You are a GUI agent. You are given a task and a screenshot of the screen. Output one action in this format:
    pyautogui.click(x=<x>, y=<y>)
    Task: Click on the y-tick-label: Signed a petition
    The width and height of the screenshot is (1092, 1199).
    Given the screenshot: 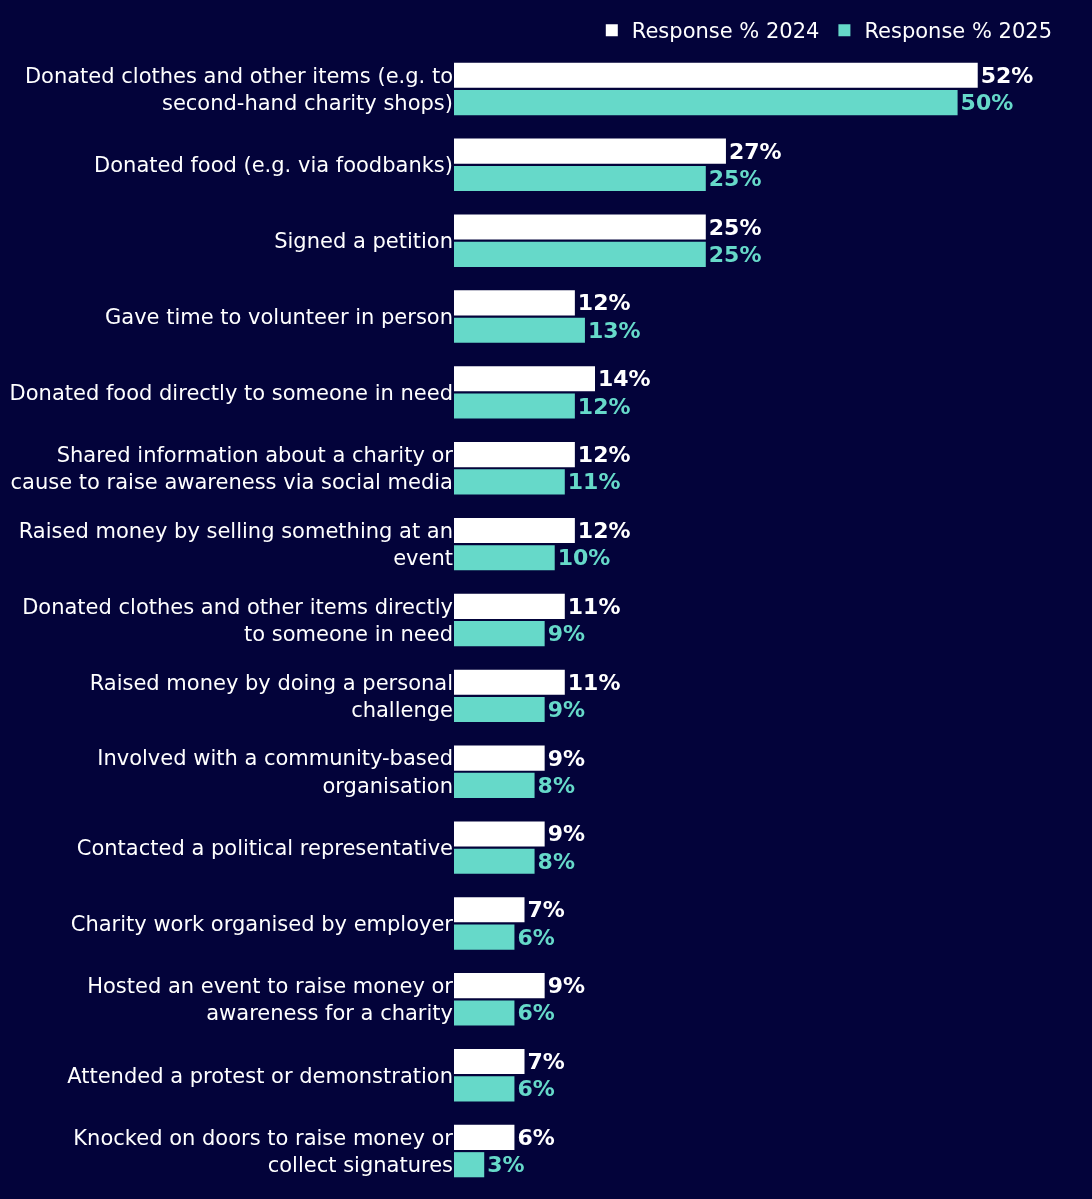 What is the action you would take?
    pyautogui.click(x=363, y=241)
    